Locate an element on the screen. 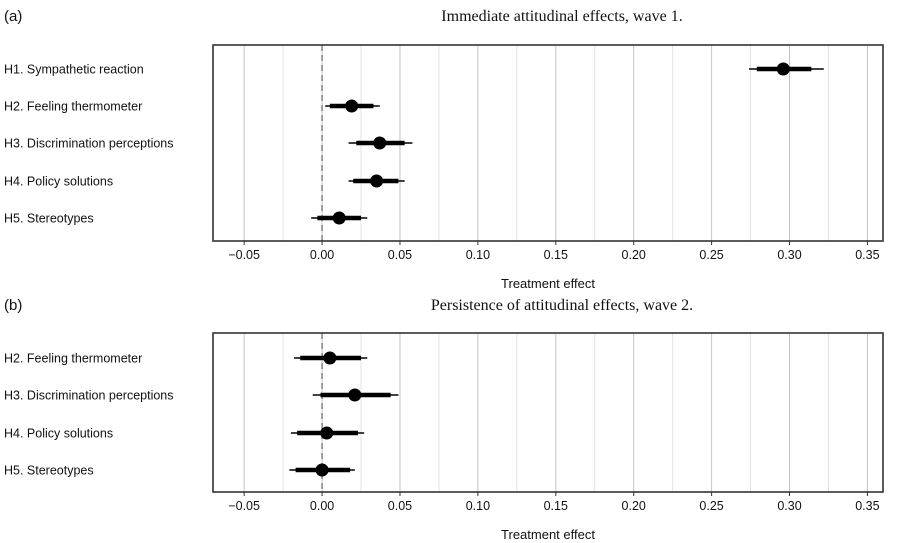  panel-label: (a) is located at coordinates (13, 16).